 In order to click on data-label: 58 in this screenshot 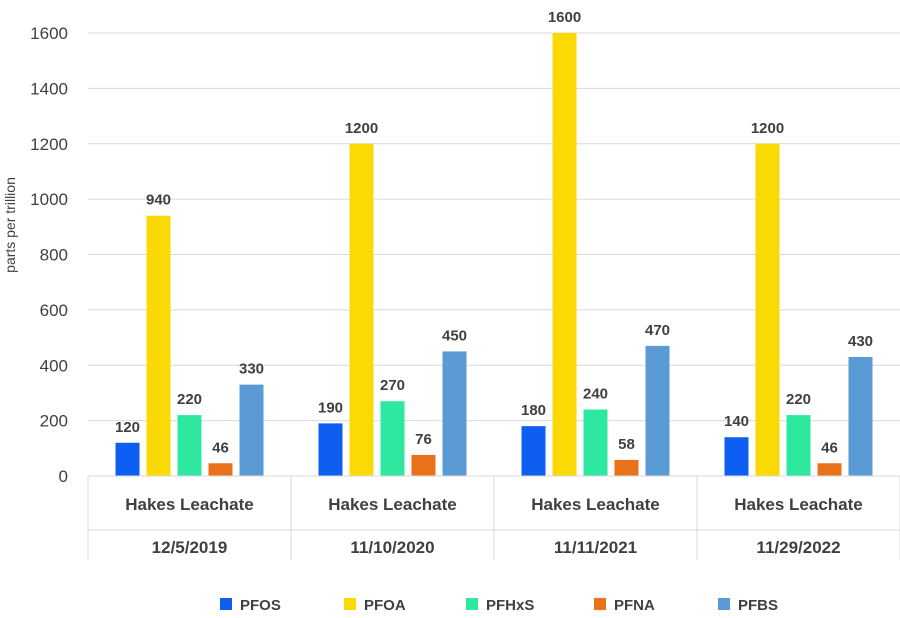, I will do `click(626, 444)`.